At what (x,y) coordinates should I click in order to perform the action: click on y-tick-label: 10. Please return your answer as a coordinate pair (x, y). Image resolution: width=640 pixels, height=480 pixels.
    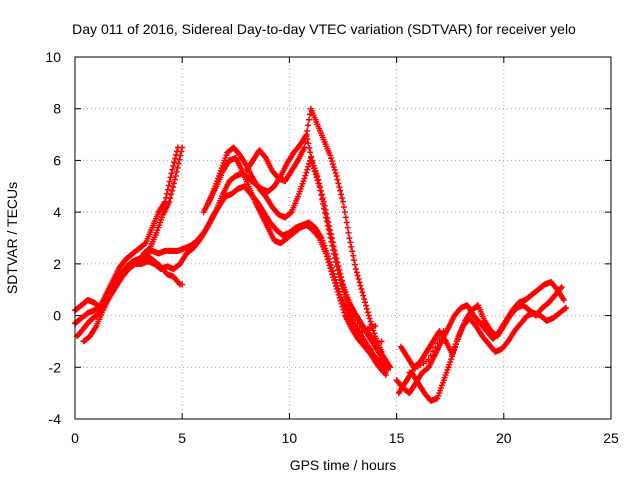
    Looking at the image, I should click on (53, 57).